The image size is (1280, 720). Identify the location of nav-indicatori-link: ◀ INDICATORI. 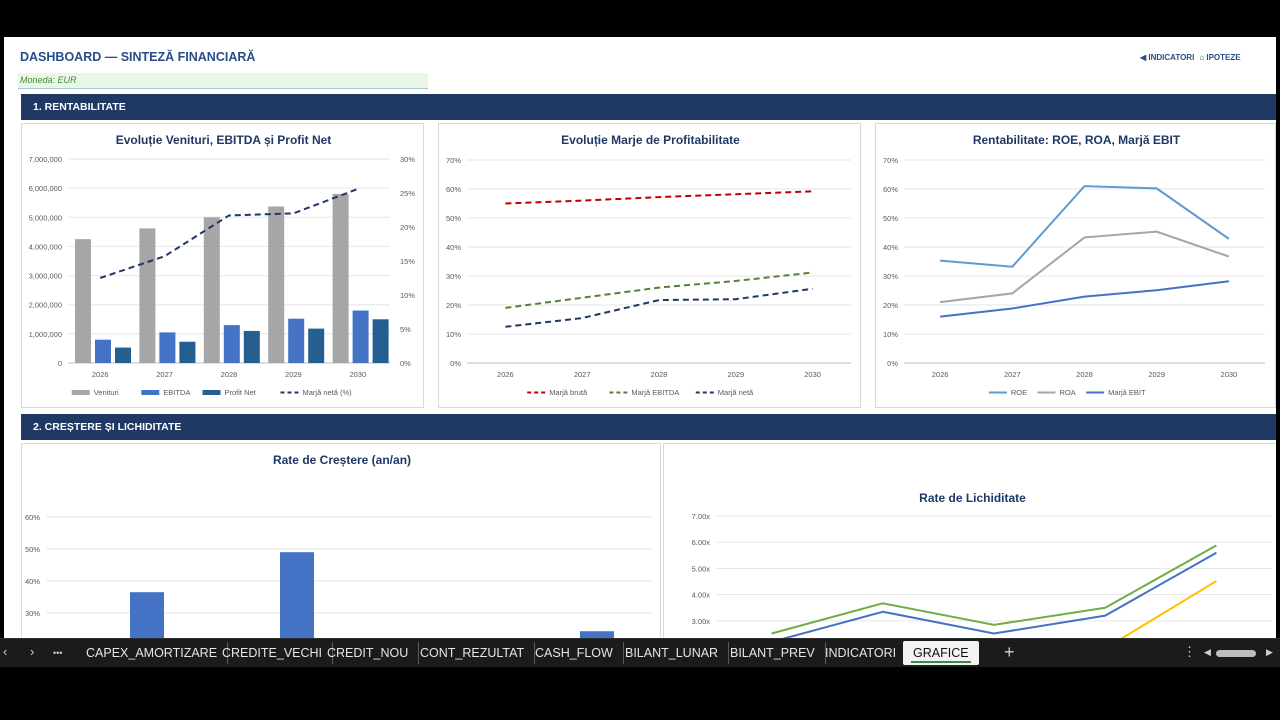
(1167, 57).